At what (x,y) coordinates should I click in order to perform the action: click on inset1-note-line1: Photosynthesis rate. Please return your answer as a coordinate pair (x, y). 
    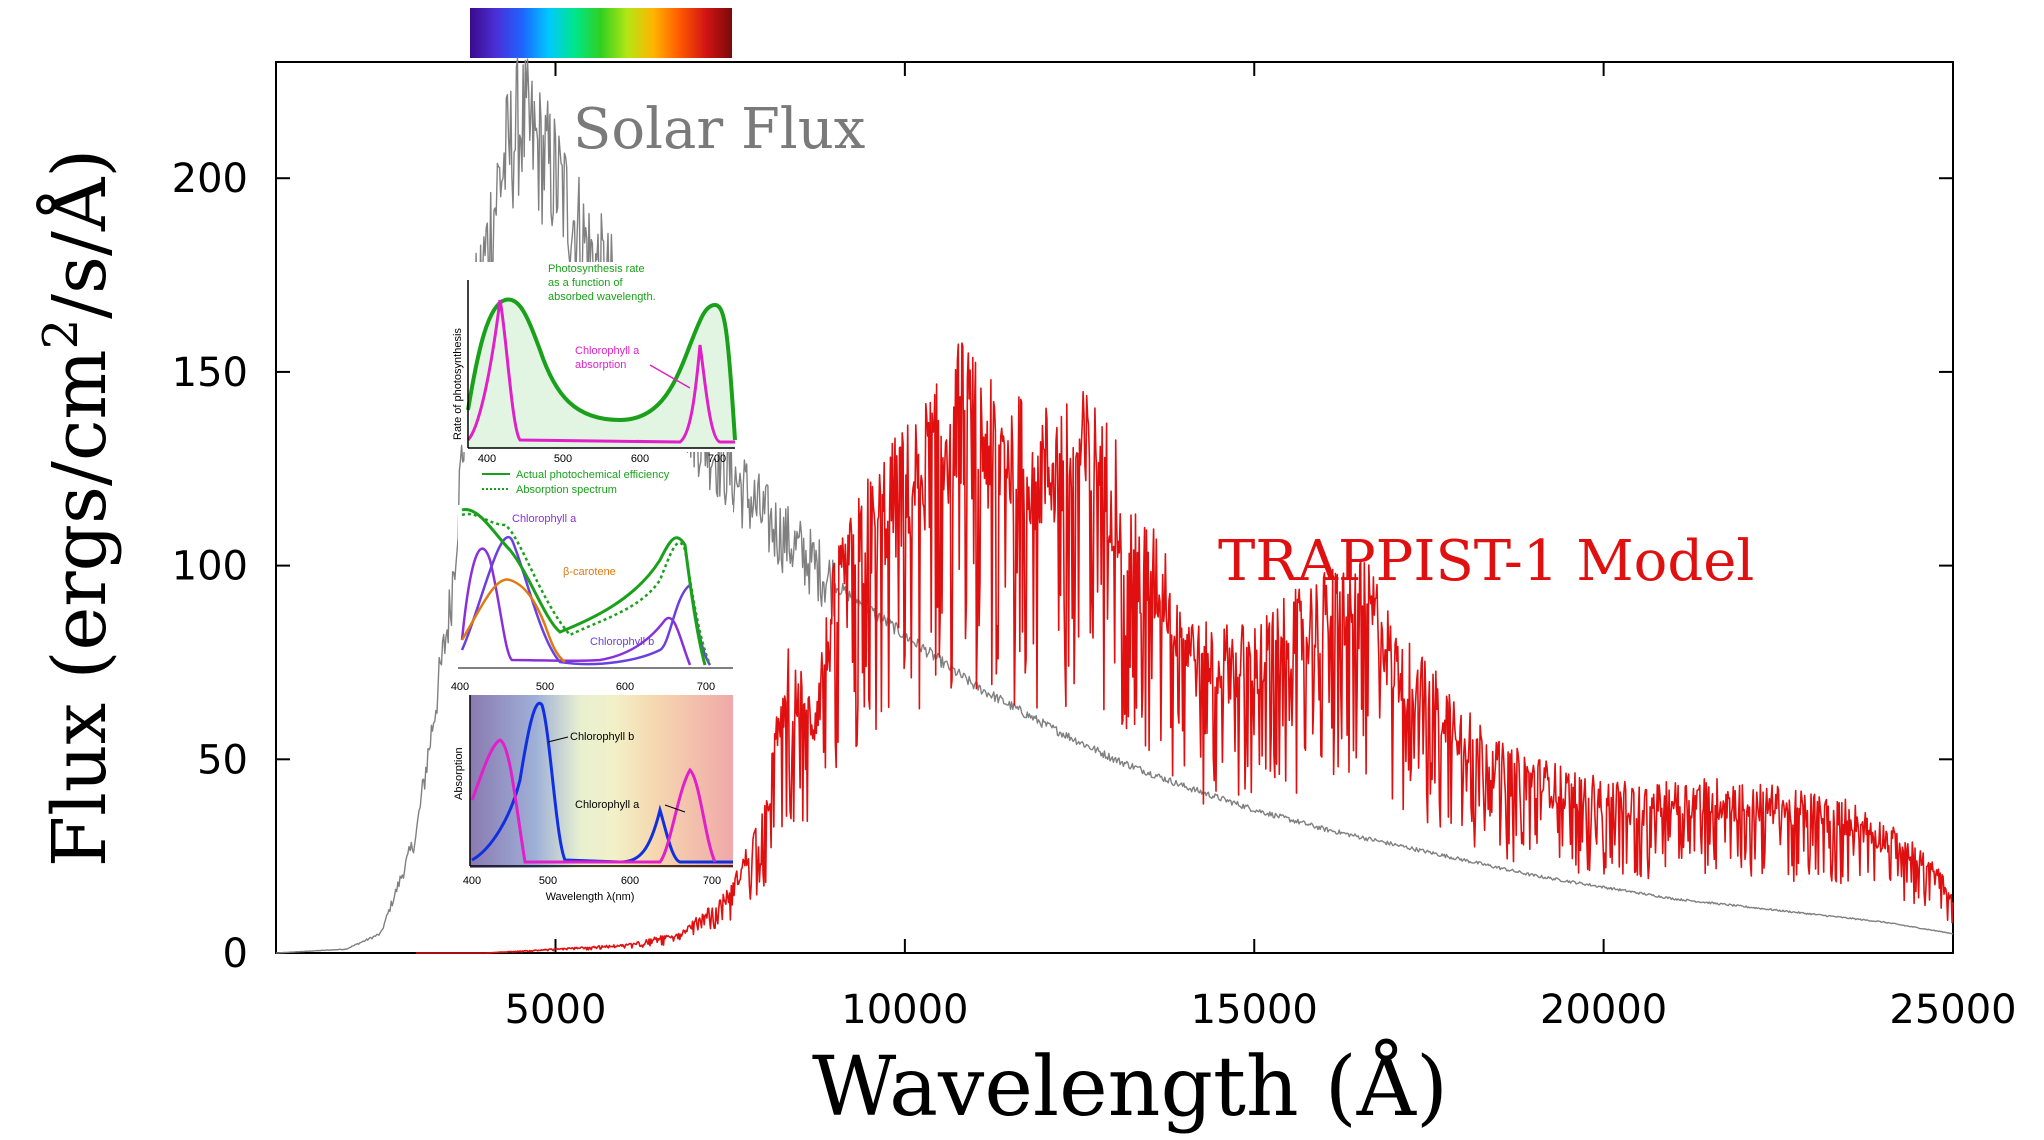
    Looking at the image, I should click on (596, 269).